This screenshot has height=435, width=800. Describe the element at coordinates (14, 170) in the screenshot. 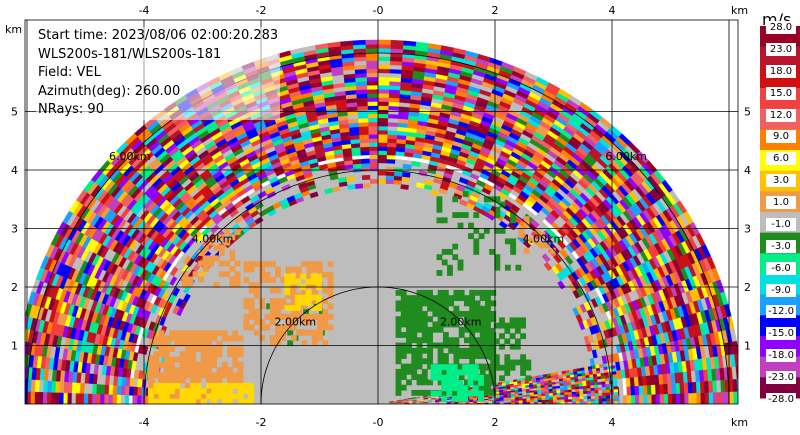

I see `y-tick-label-left: 4` at that location.